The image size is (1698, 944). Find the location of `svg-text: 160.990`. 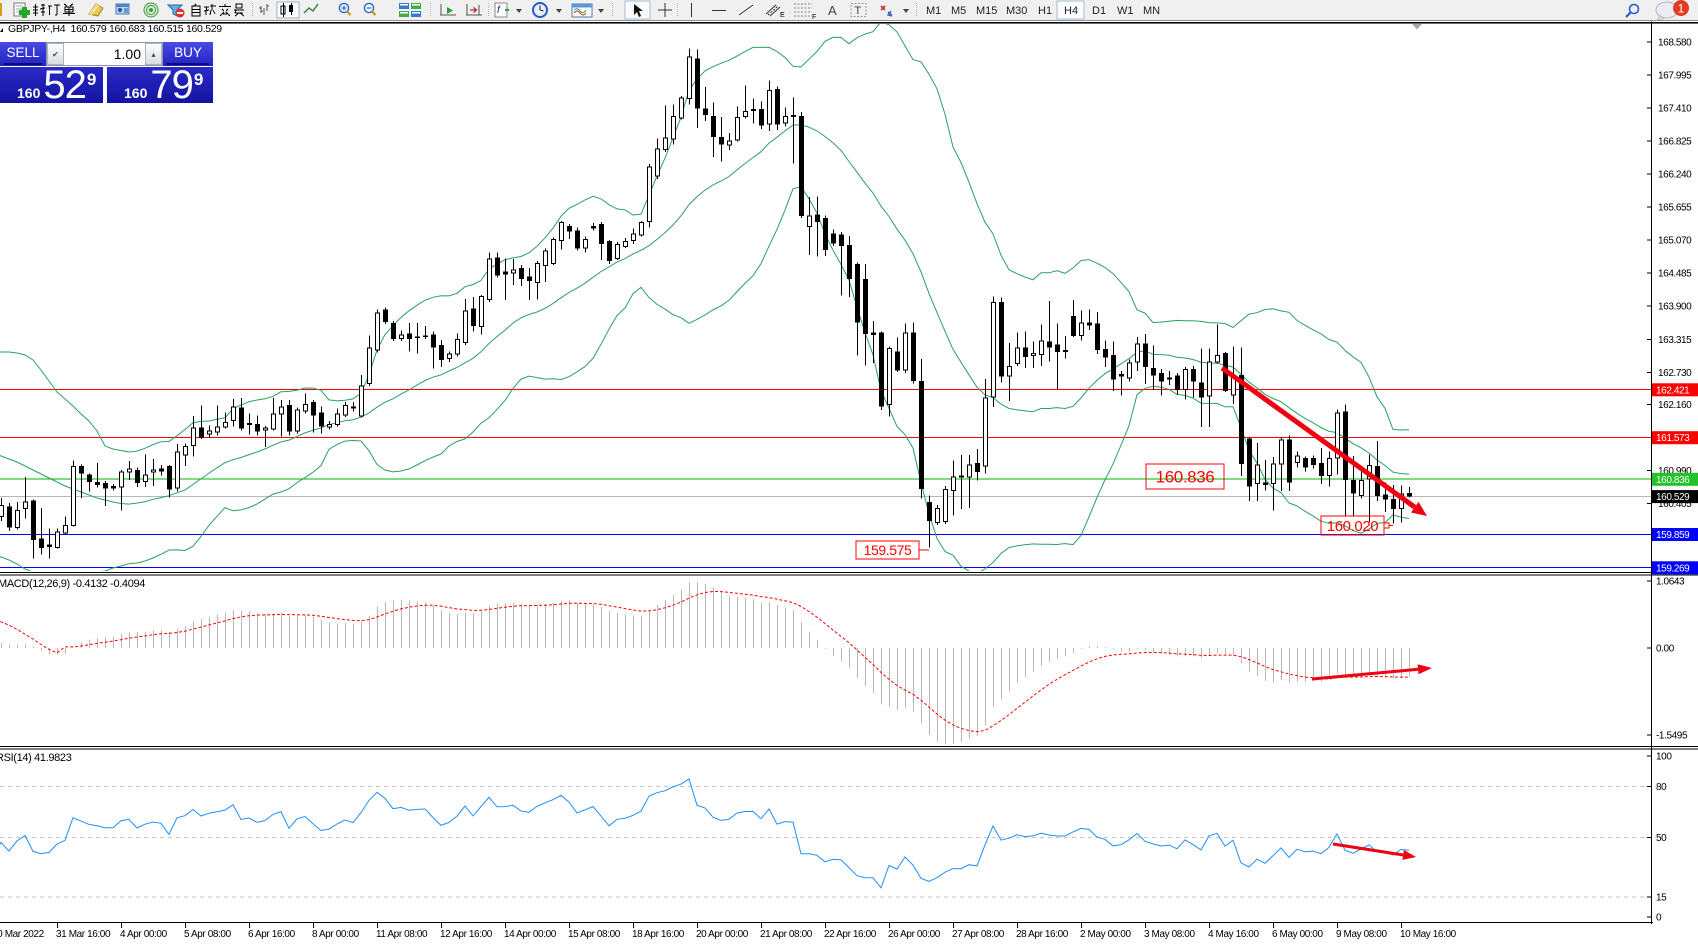

svg-text: 160.990 is located at coordinates (1675, 471).